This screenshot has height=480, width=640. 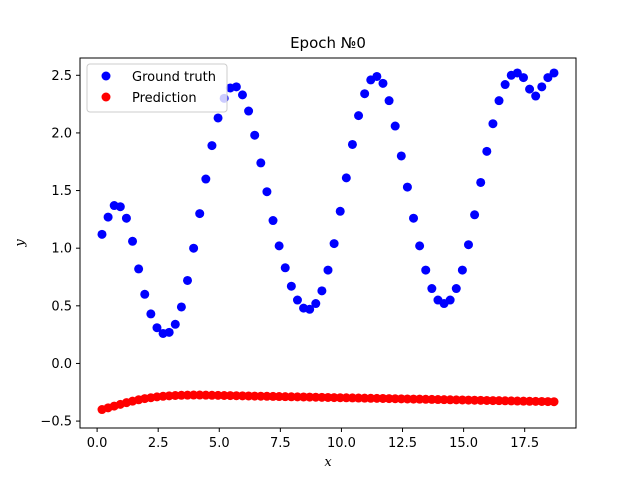 I want to click on y-tick-label: 1.0, so click(x=61, y=249).